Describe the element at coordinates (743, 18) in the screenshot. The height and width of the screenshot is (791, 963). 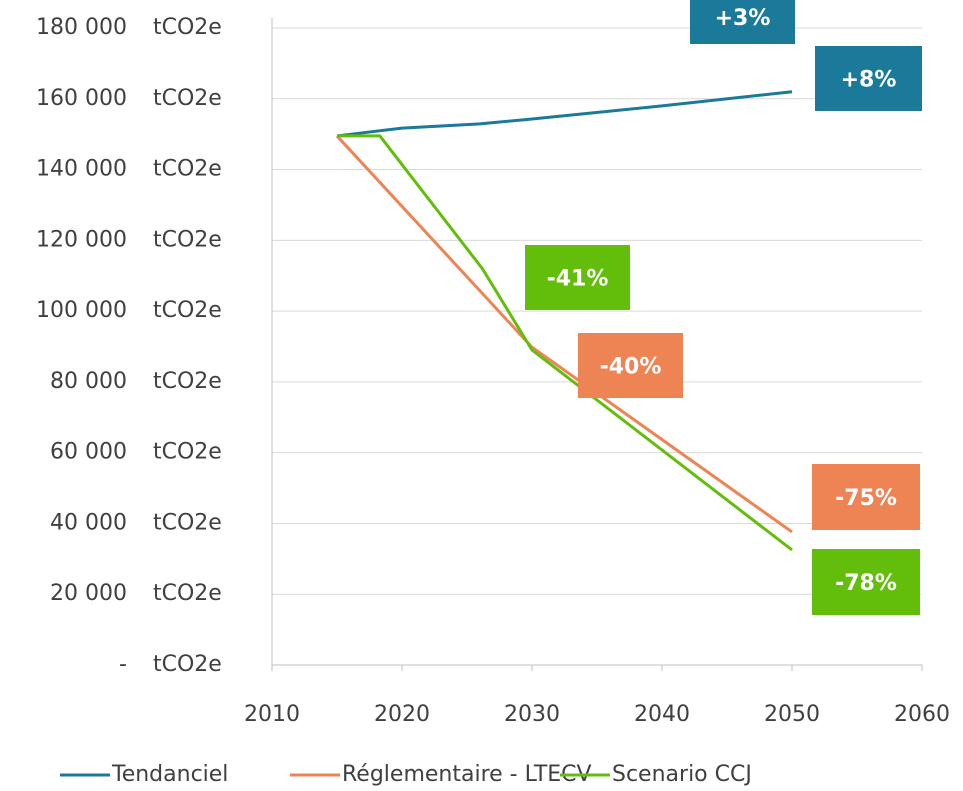
I see `annotation-text: +3%` at that location.